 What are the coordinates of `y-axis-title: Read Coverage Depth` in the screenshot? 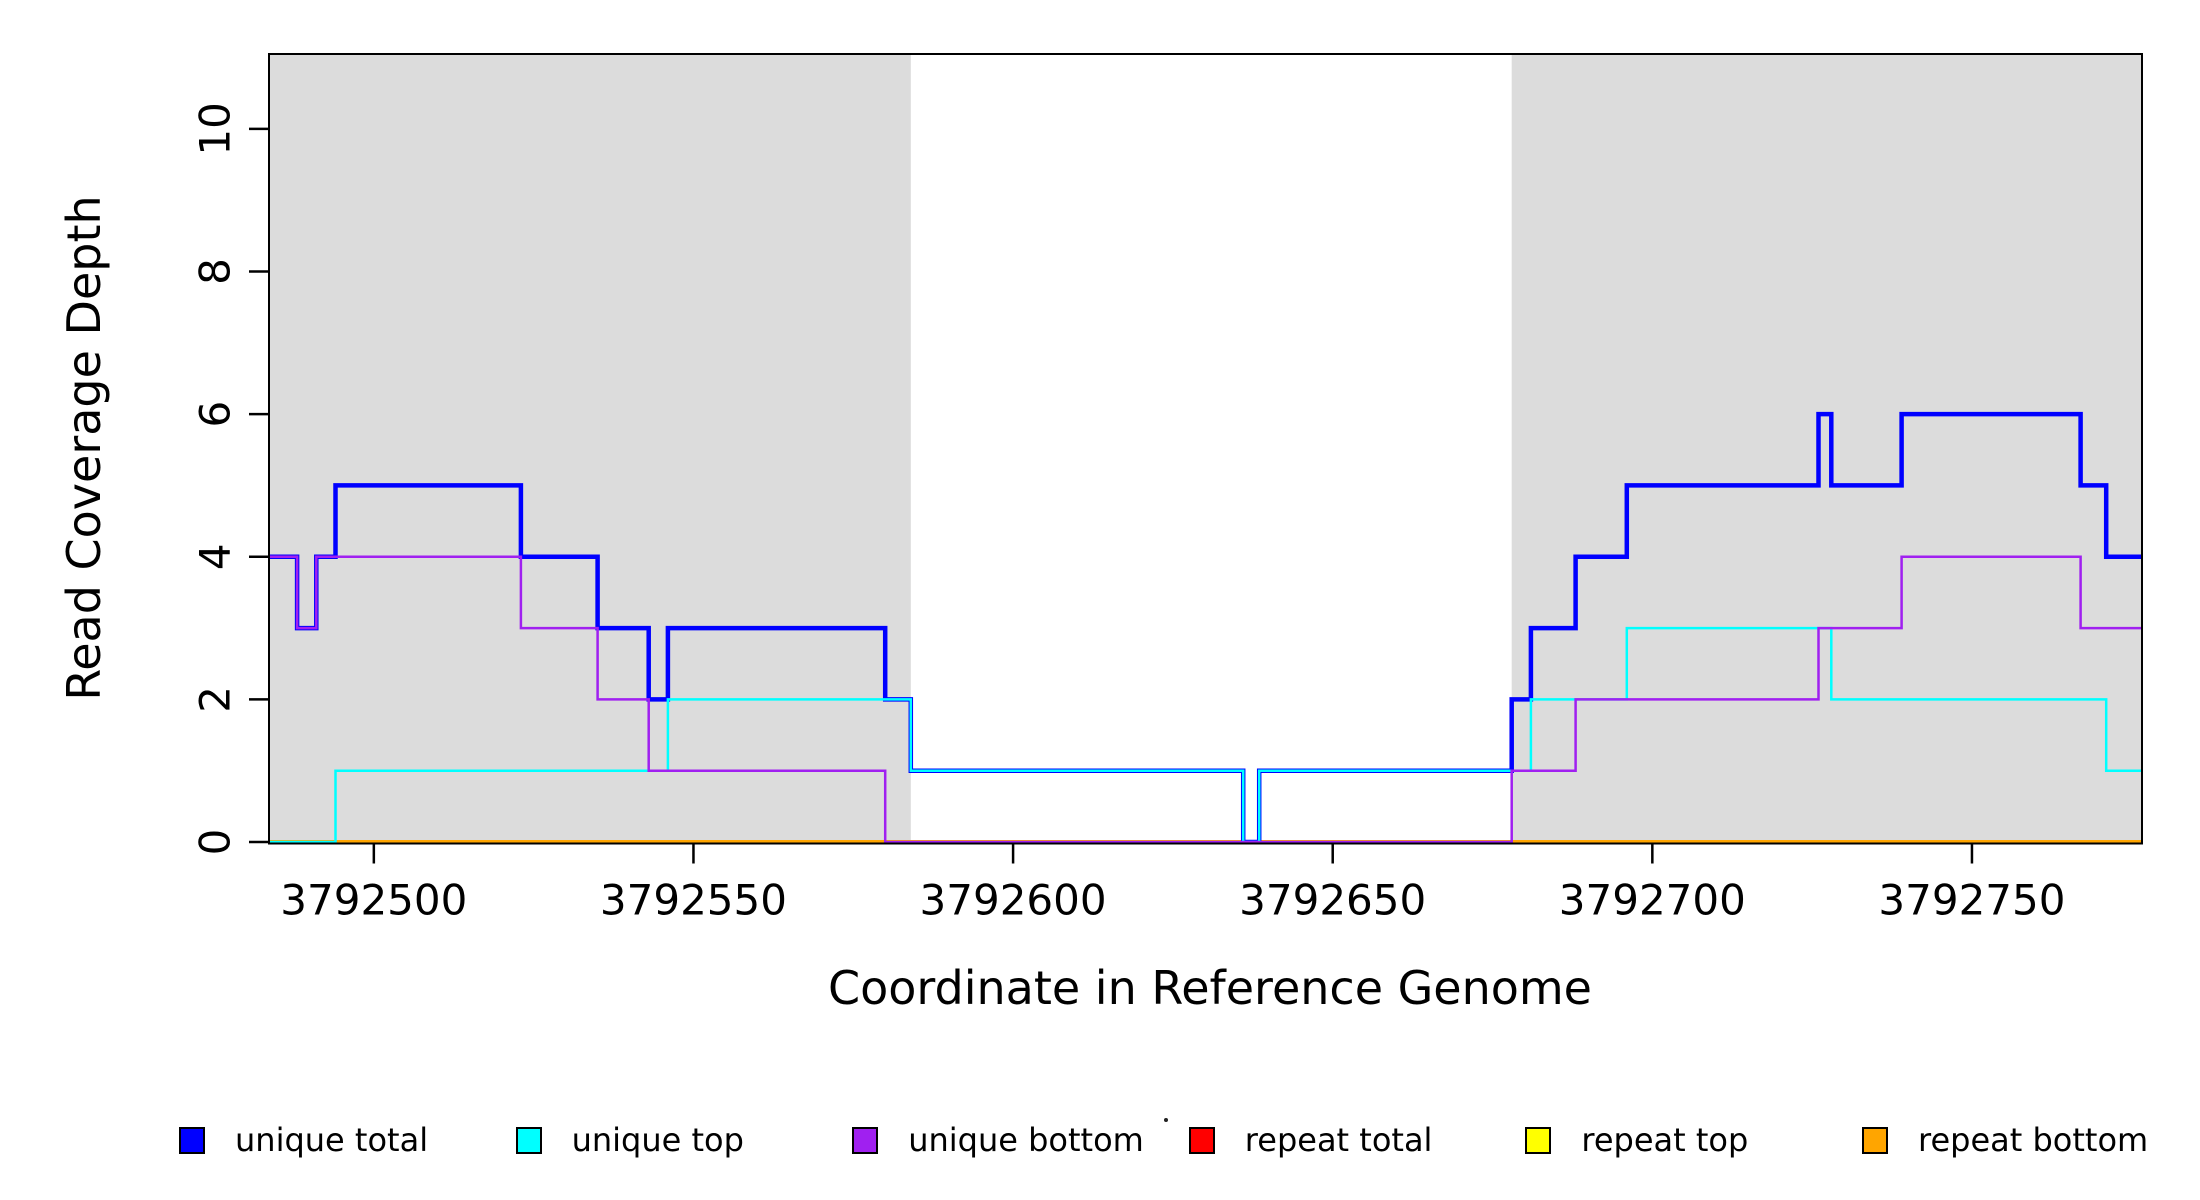 It's located at (84, 448).